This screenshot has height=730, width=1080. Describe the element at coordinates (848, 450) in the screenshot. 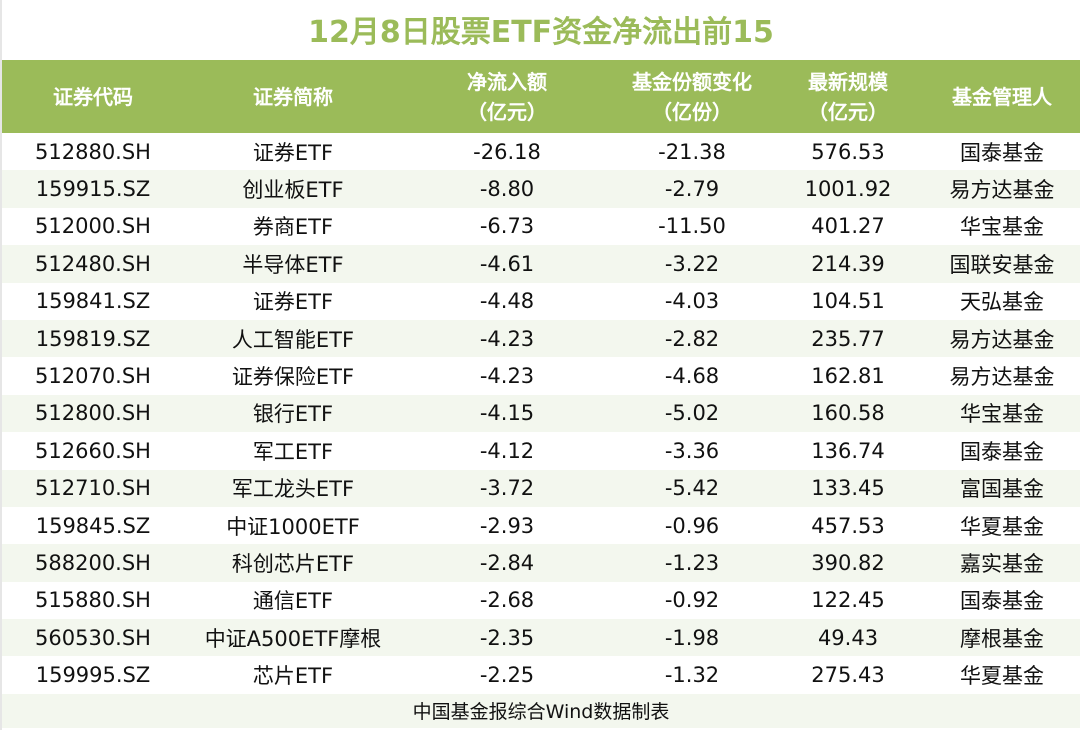

I see `table-cell: 136.74` at that location.